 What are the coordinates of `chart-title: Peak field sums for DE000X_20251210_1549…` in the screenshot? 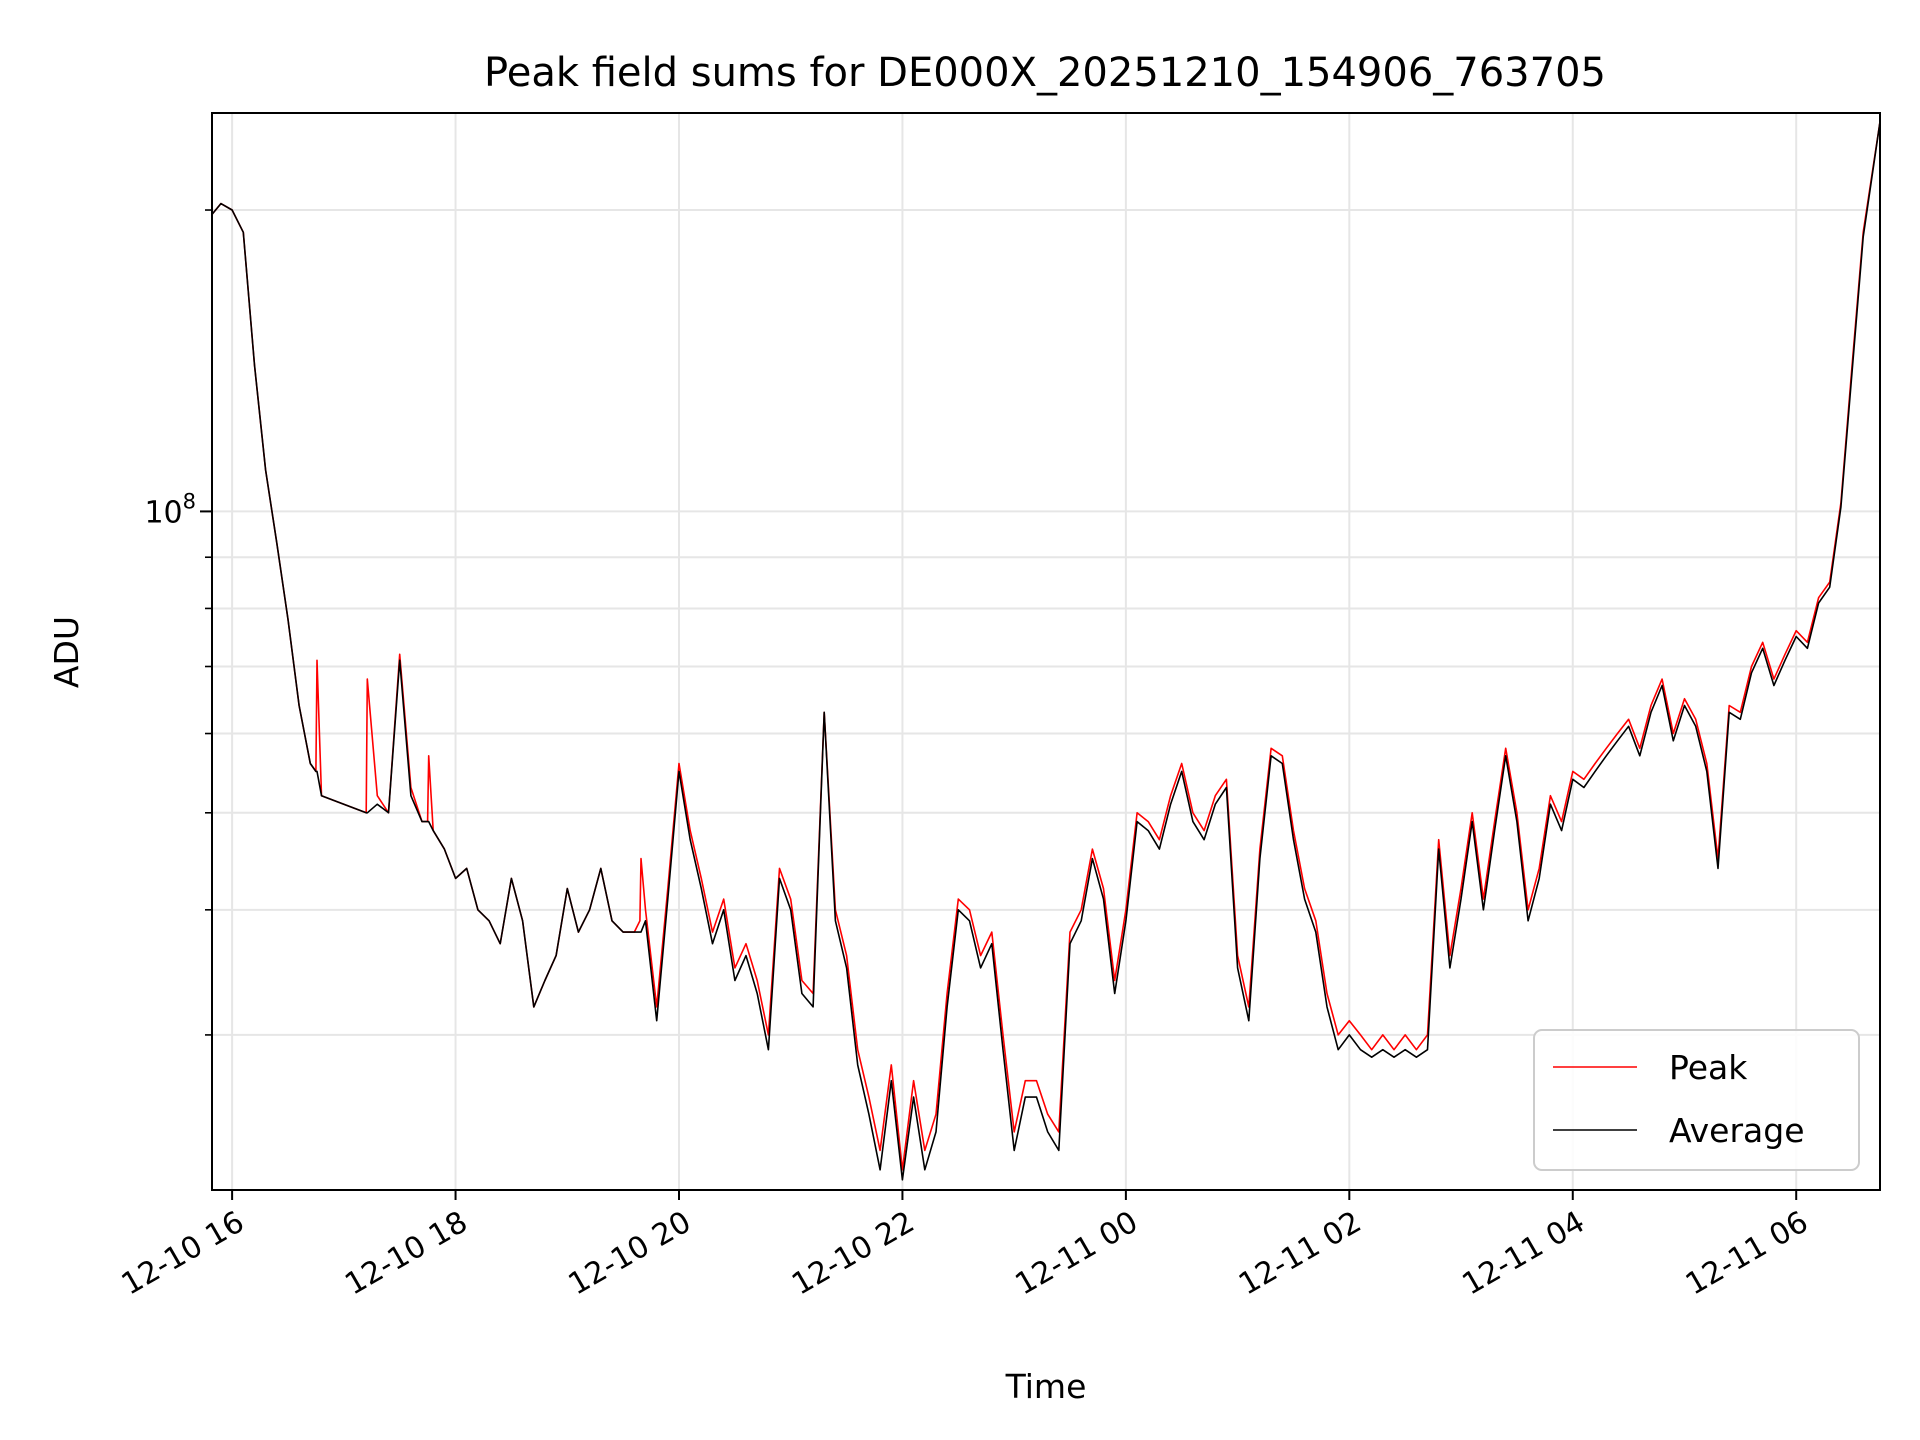 It's located at (1045, 73).